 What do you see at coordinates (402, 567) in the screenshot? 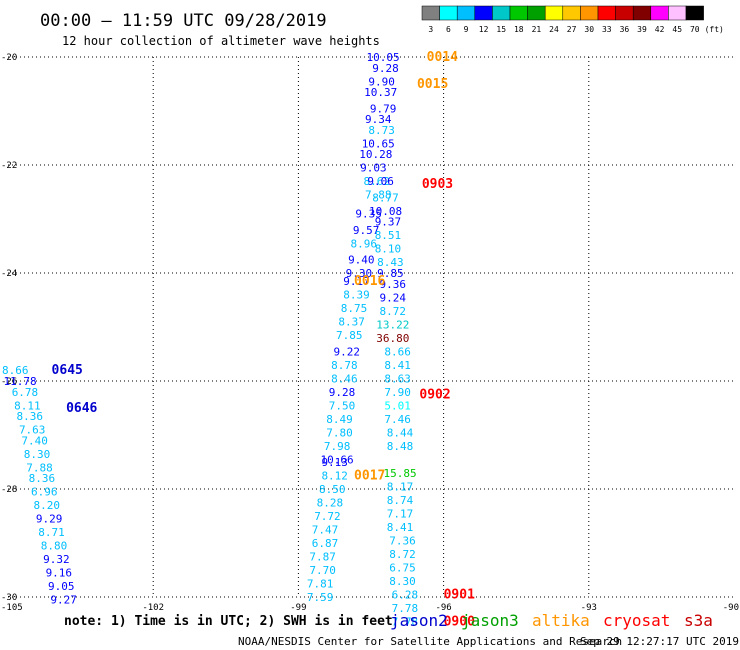
I see `data-point: 6.75` at bounding box center [402, 567].